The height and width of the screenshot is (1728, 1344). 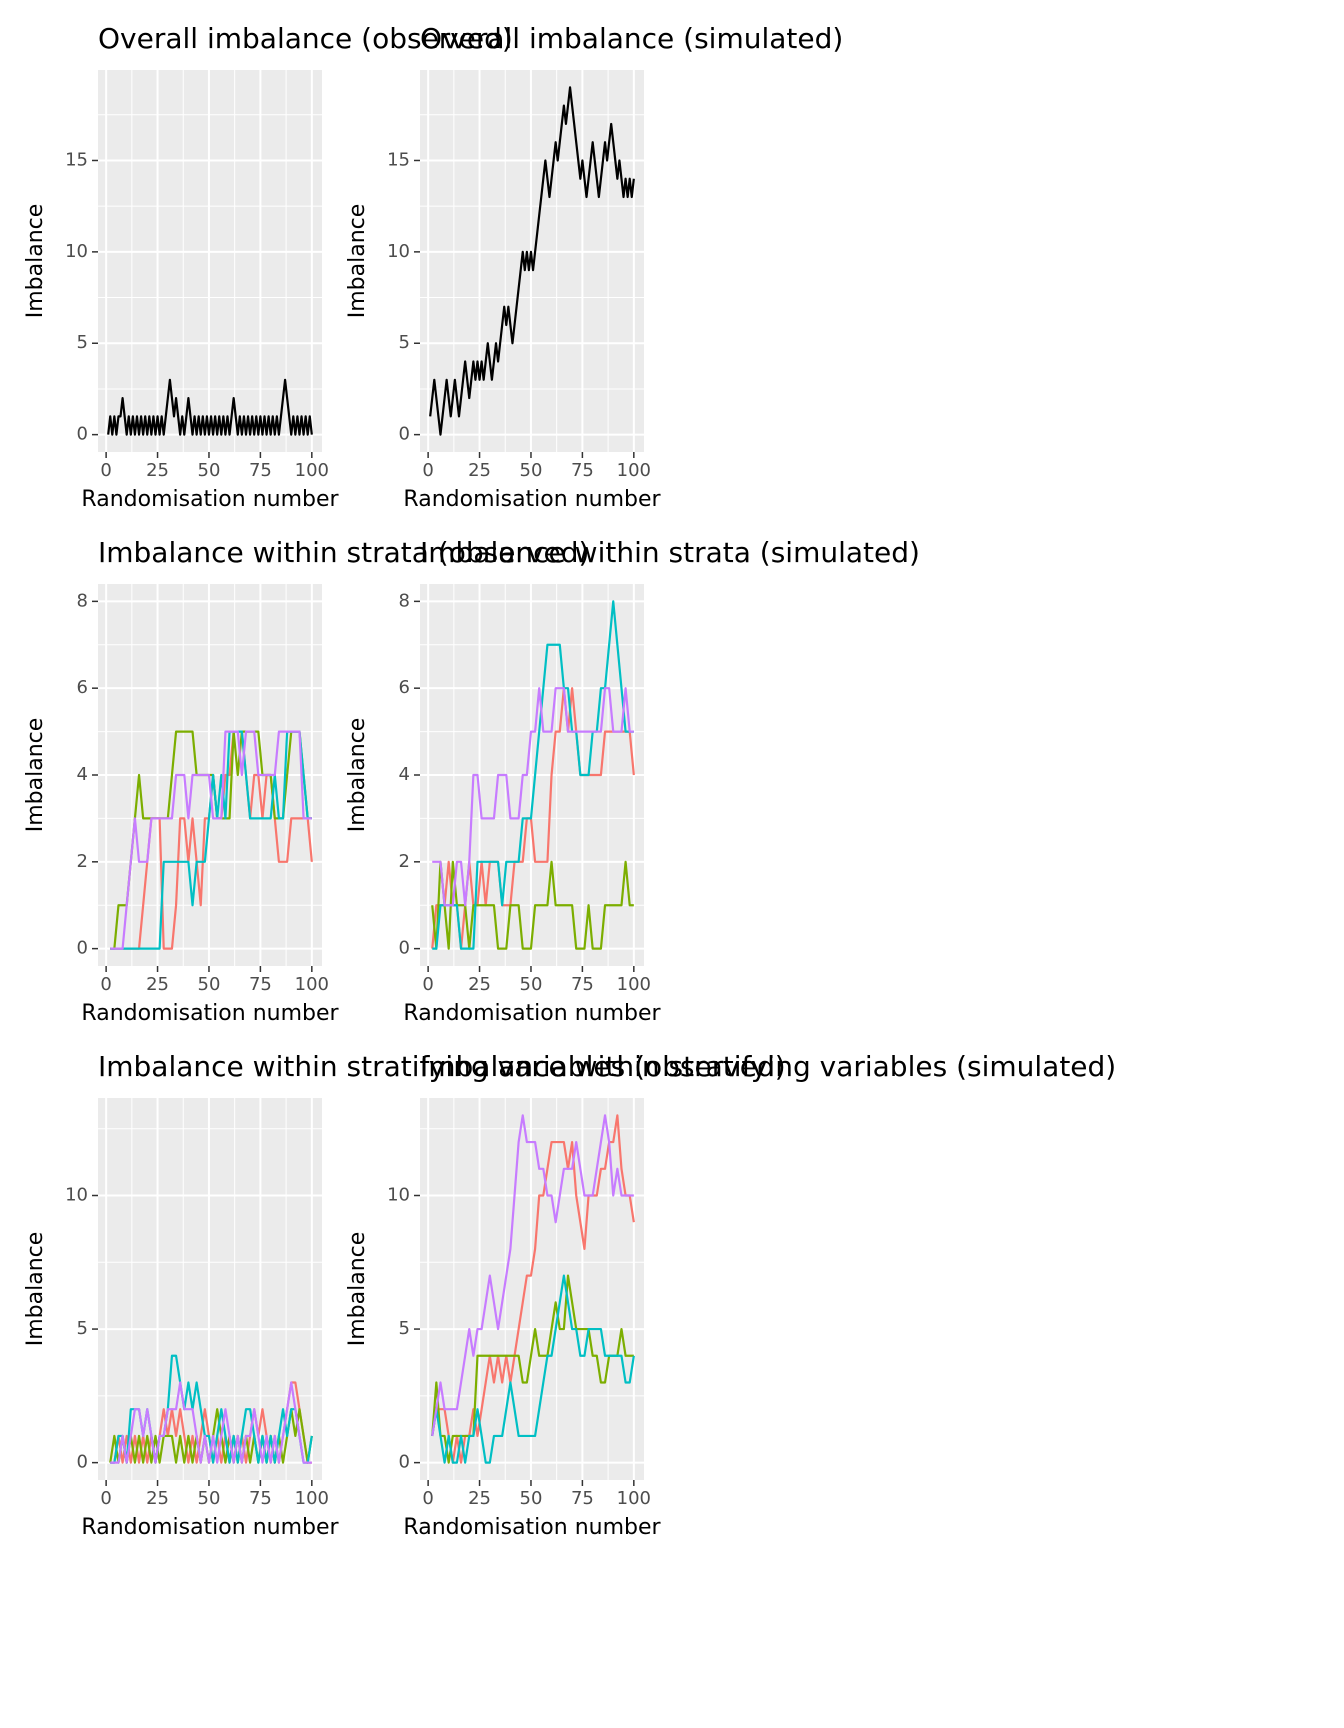 I want to click on chart-title: Overall imbalance (observed), so click(x=305, y=38).